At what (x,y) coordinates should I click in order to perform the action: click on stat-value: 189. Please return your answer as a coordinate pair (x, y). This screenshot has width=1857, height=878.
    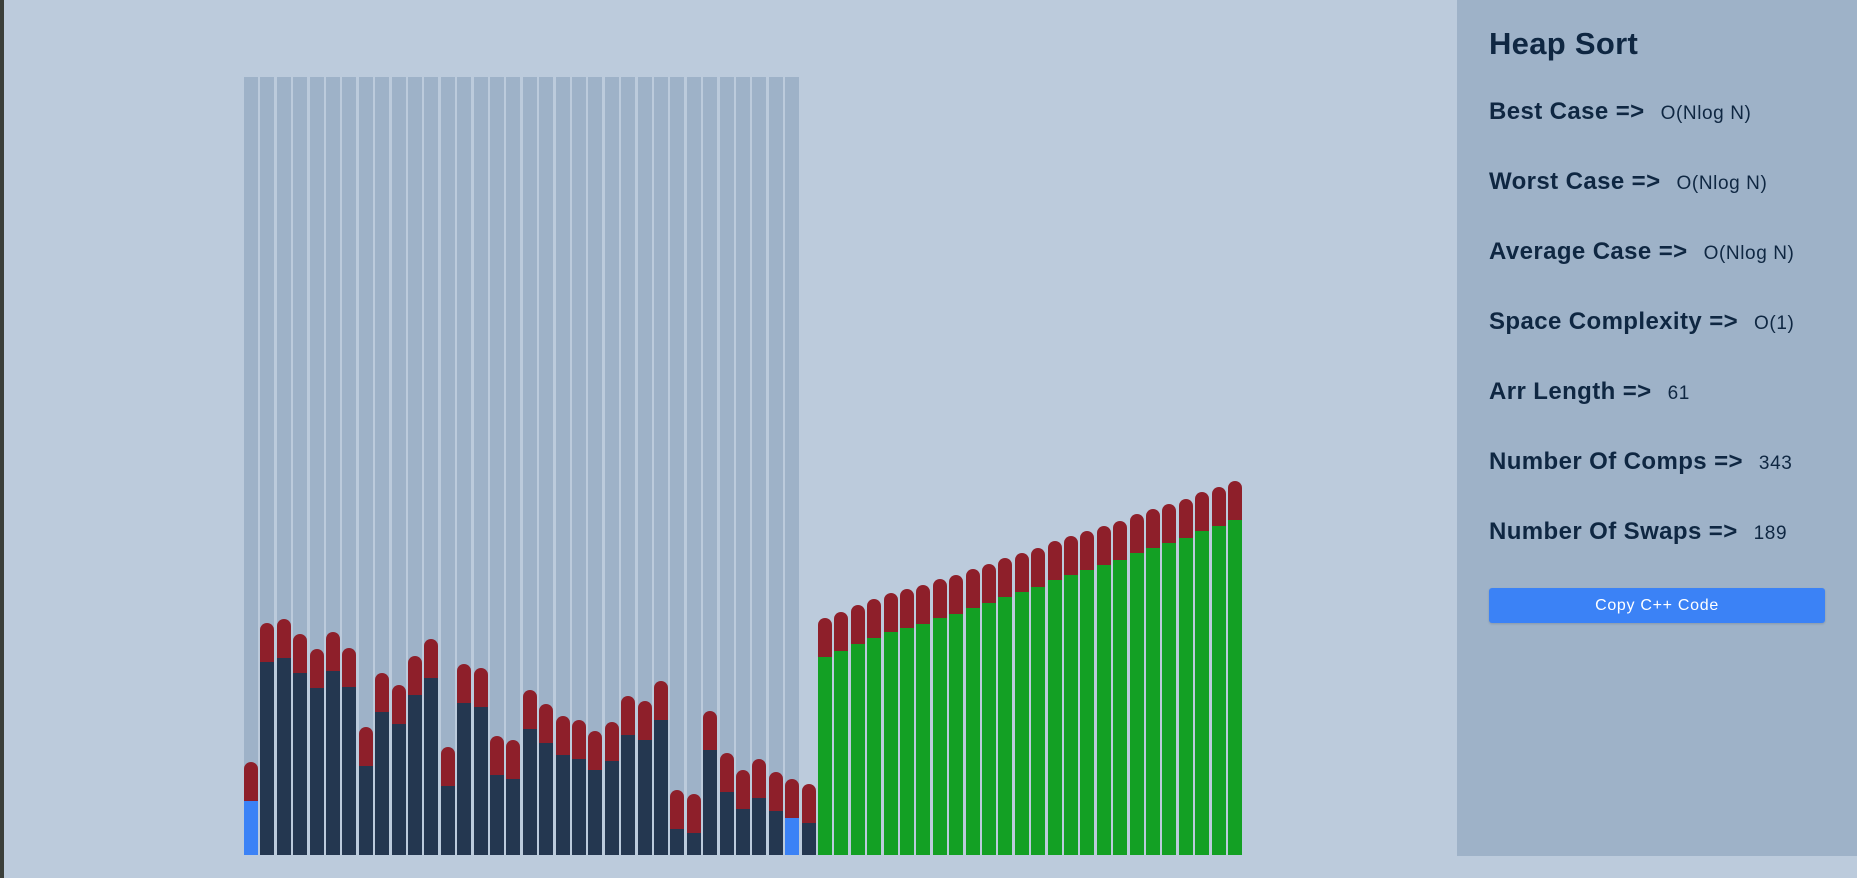
    Looking at the image, I should click on (1770, 533).